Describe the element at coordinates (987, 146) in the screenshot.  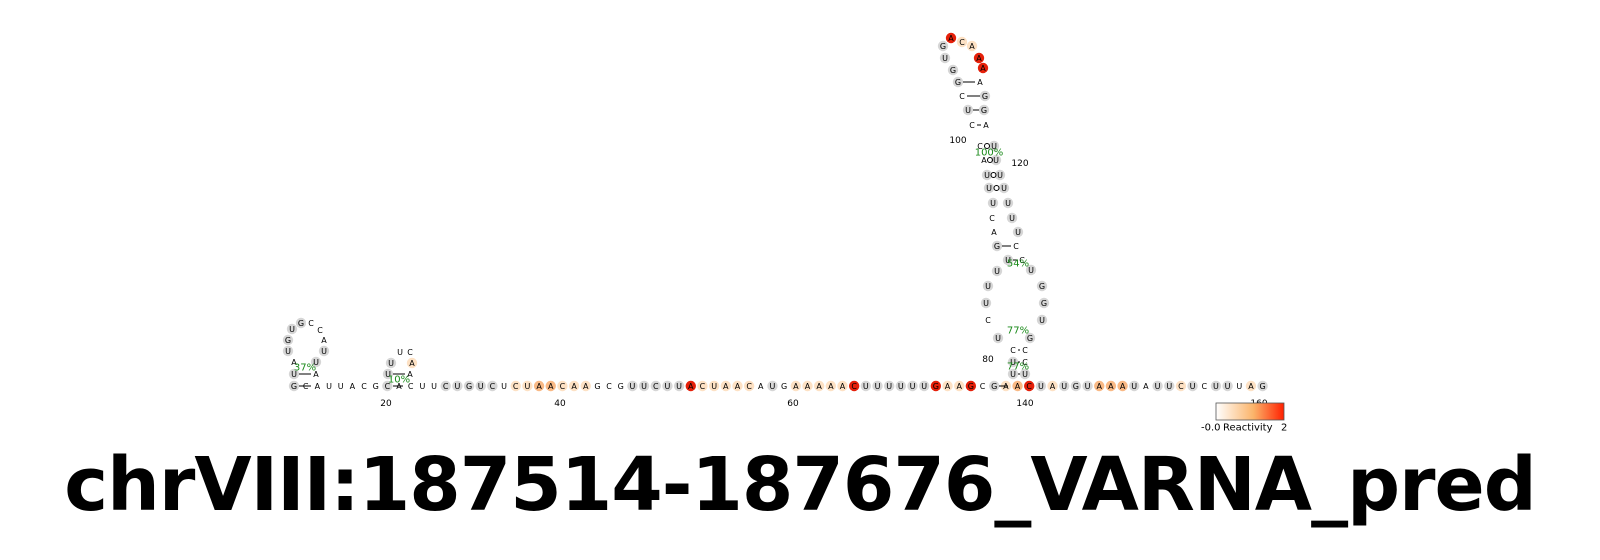
I see `wobble-pair-mark` at that location.